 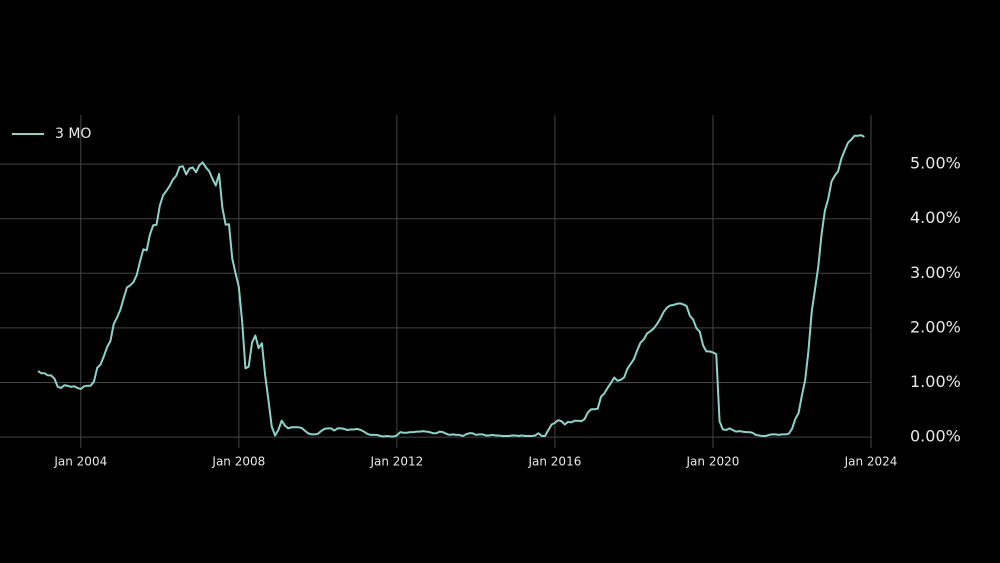 I want to click on x-tick-label: Jan 2020, so click(x=713, y=462).